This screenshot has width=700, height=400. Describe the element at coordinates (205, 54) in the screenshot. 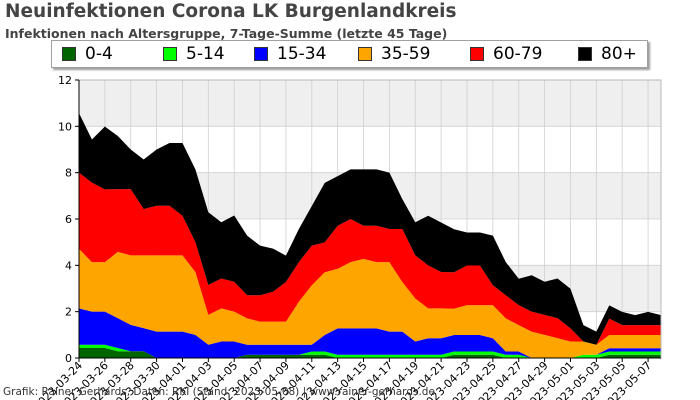

I see `legend-label: 5-14` at that location.